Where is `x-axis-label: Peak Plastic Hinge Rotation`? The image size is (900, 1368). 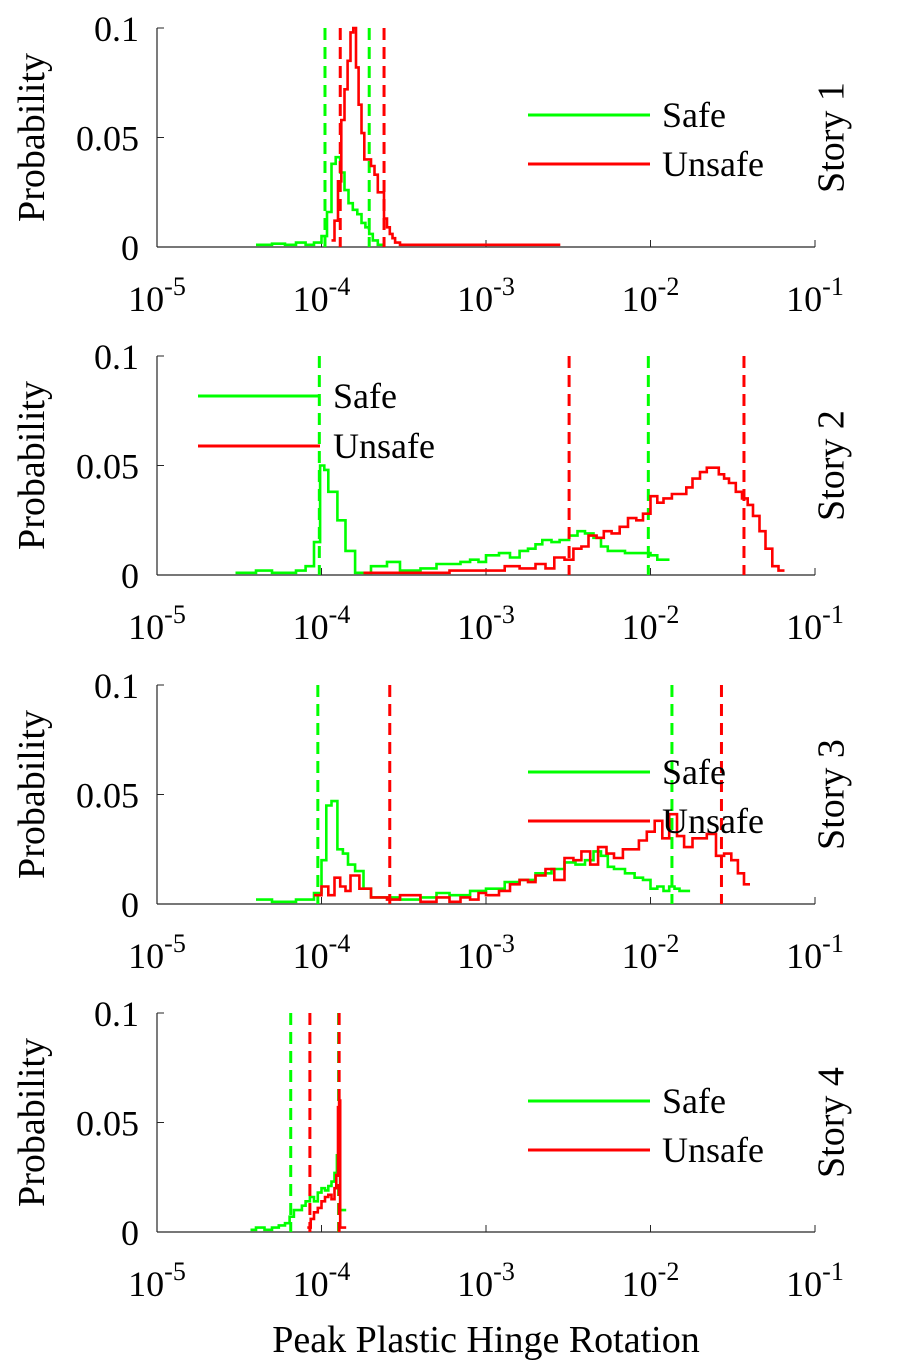
x-axis-label: Peak Plastic Hinge Rotation is located at coordinates (485, 1340).